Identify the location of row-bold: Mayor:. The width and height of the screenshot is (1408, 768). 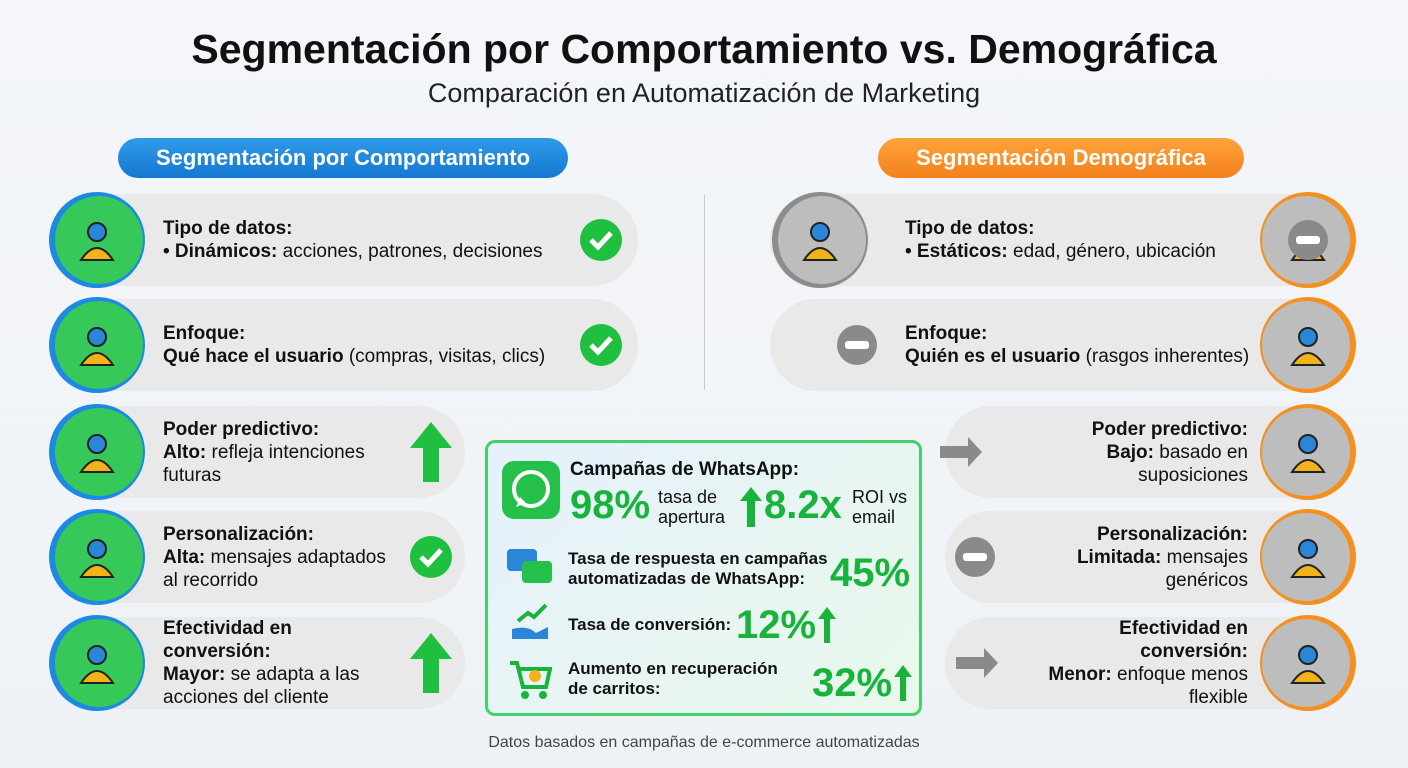
(194, 674).